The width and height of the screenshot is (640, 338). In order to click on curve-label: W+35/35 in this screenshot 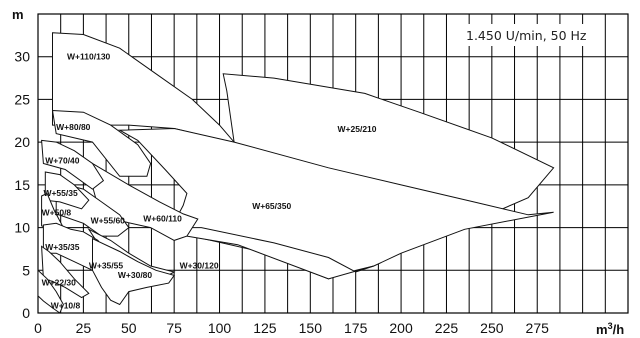, I will do `click(62, 247)`.